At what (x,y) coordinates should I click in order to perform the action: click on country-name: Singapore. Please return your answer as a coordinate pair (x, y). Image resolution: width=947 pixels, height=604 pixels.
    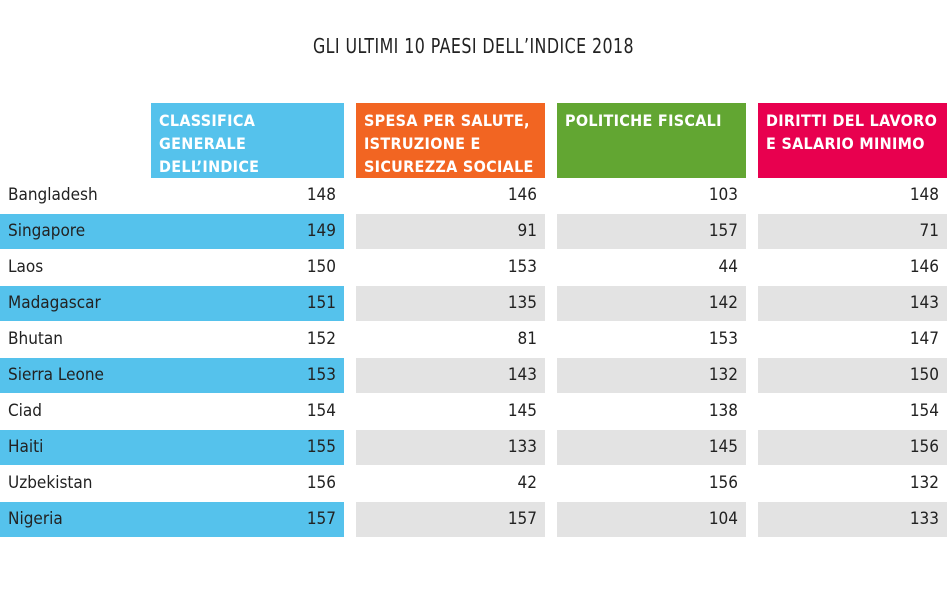
    Looking at the image, I should click on (172, 231).